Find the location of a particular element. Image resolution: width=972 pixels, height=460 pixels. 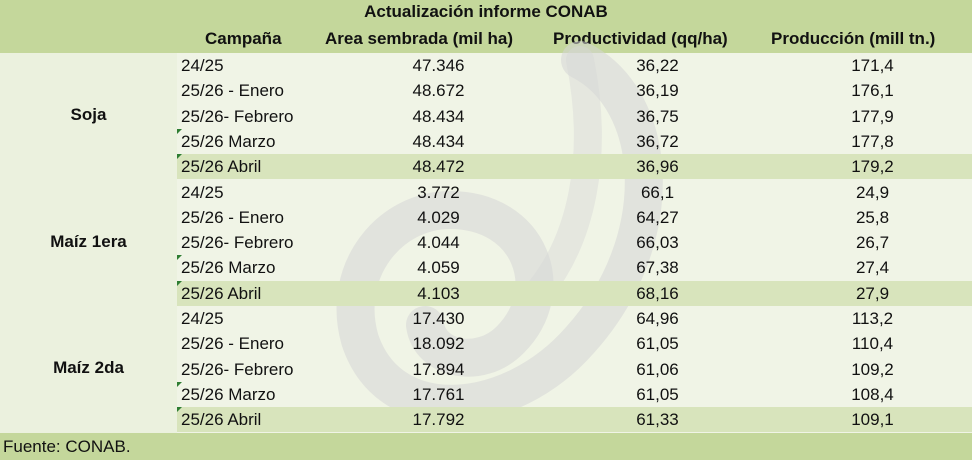

cell-area: 48.472 is located at coordinates (438, 167).